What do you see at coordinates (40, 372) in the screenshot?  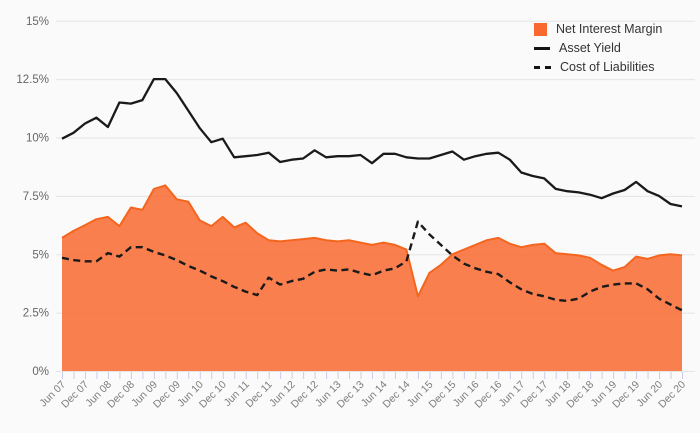 I see `y-tick-label: 0%` at bounding box center [40, 372].